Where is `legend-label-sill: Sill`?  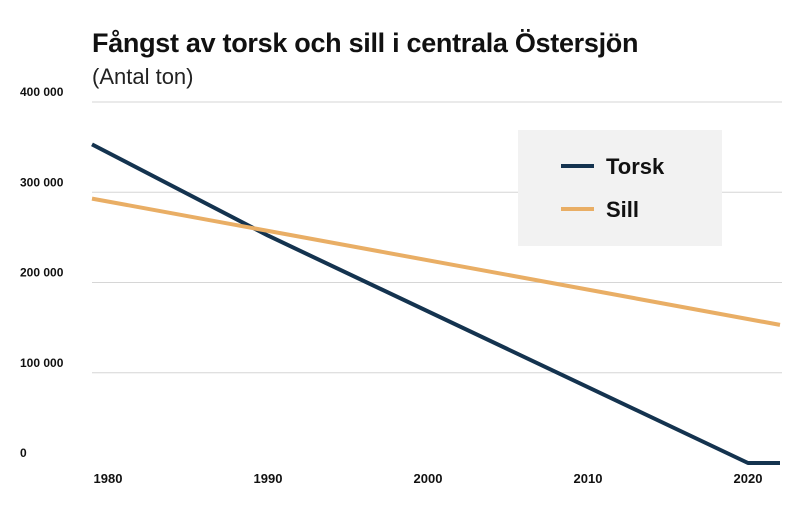 legend-label-sill: Sill is located at coordinates (622, 209).